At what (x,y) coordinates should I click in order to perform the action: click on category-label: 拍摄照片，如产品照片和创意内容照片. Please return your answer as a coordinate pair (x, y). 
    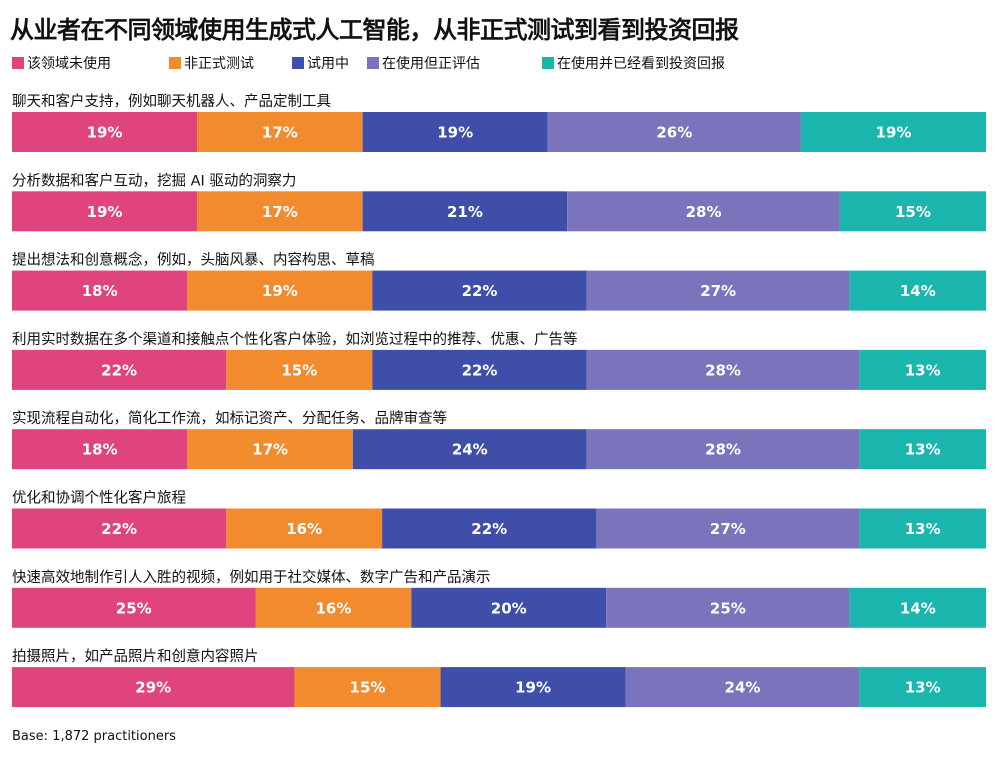
    Looking at the image, I should click on (135, 656).